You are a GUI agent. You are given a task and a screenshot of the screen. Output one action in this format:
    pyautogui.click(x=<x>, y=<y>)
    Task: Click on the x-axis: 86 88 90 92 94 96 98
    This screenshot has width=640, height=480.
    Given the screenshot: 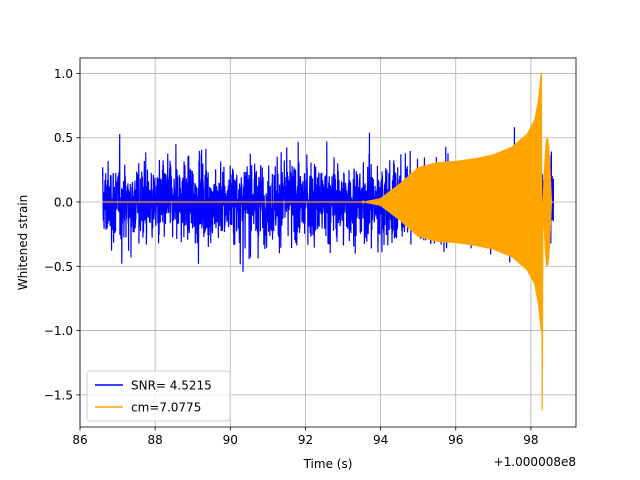 What is the action you would take?
    pyautogui.click(x=305, y=437)
    